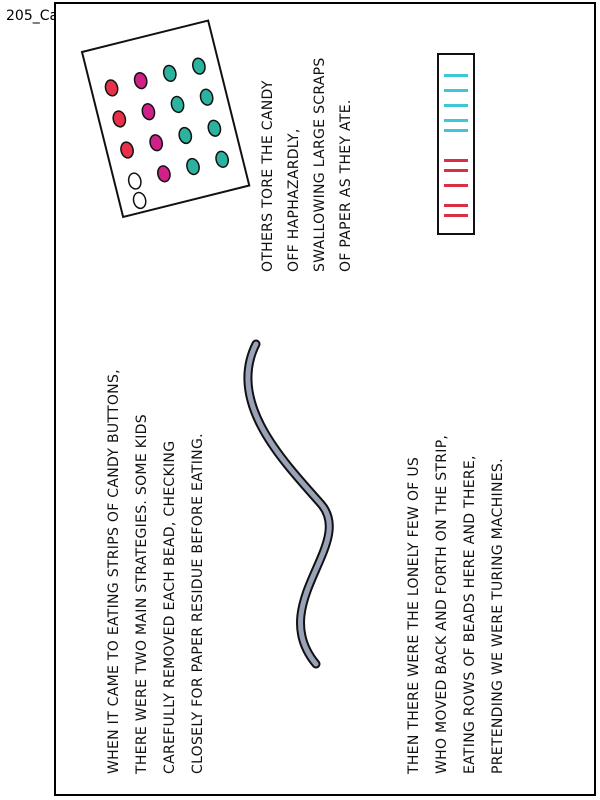 This screenshot has height=800, width=600. I want to click on caption-others-line: SWALLOWING LARGE SCRAPS, so click(320, 164).